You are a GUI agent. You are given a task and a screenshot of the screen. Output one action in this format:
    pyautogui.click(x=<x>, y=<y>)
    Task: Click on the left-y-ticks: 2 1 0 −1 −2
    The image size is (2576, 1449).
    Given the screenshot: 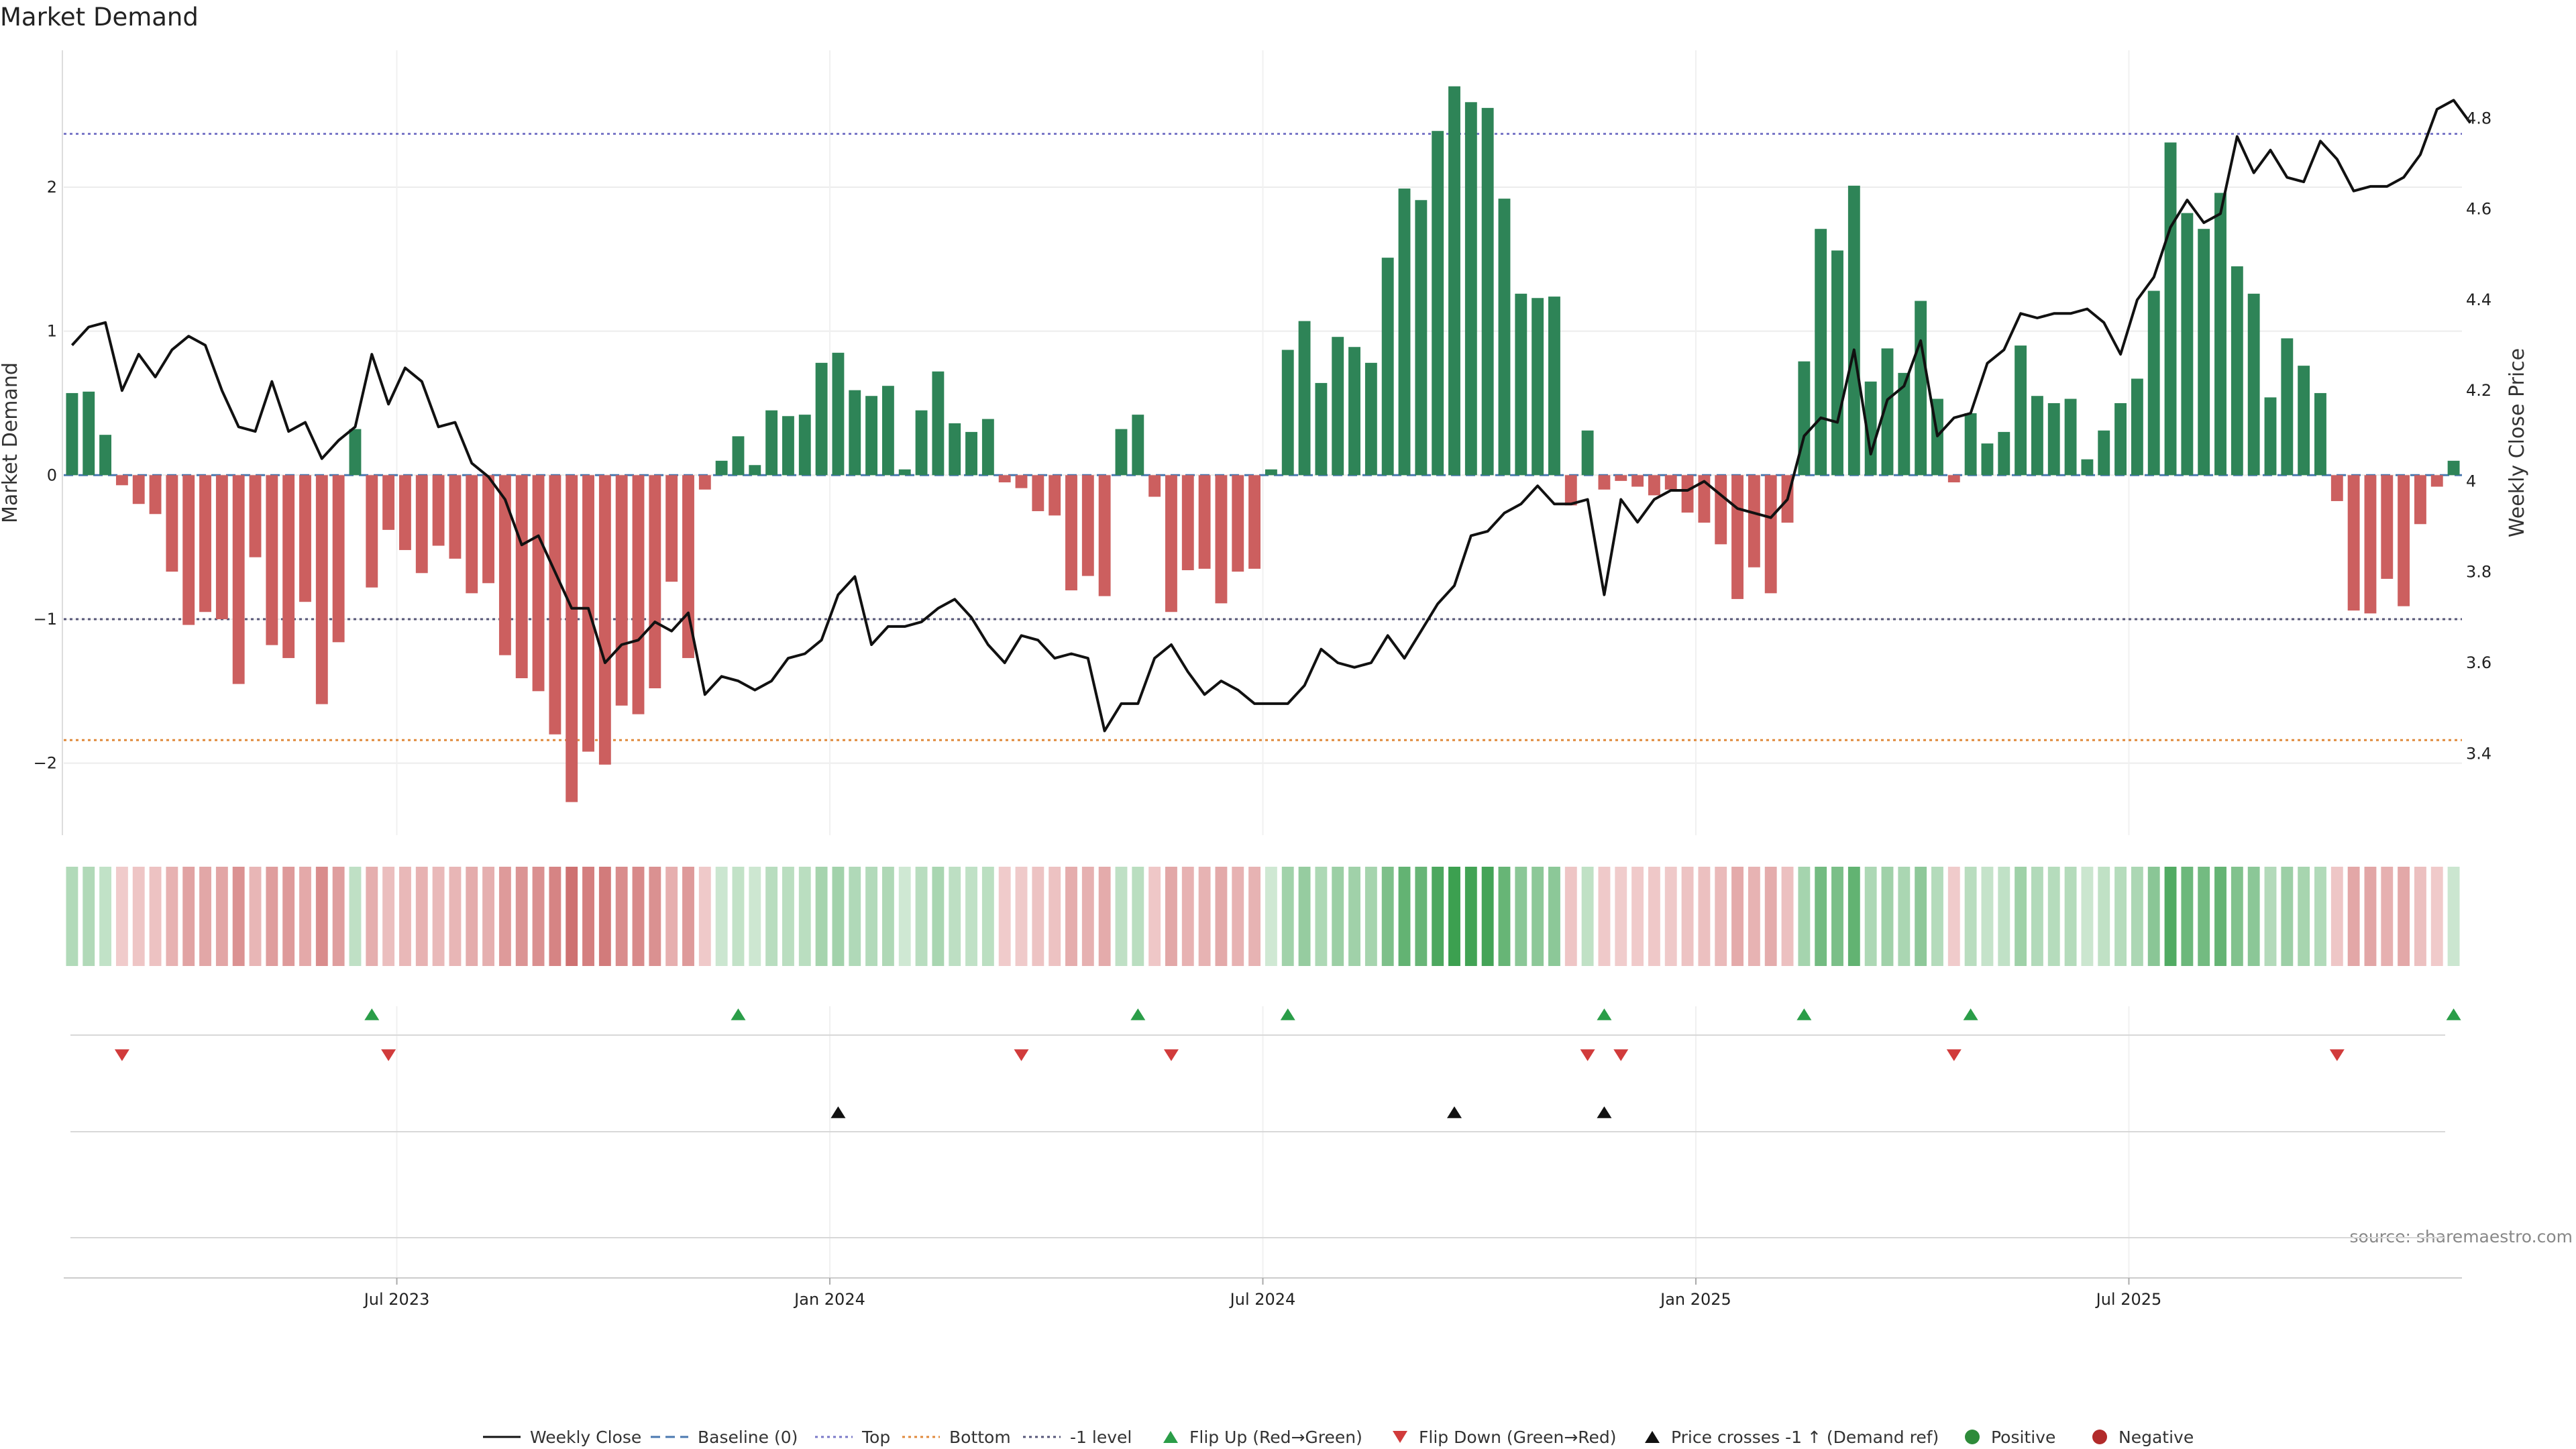 What is the action you would take?
    pyautogui.click(x=45, y=475)
    